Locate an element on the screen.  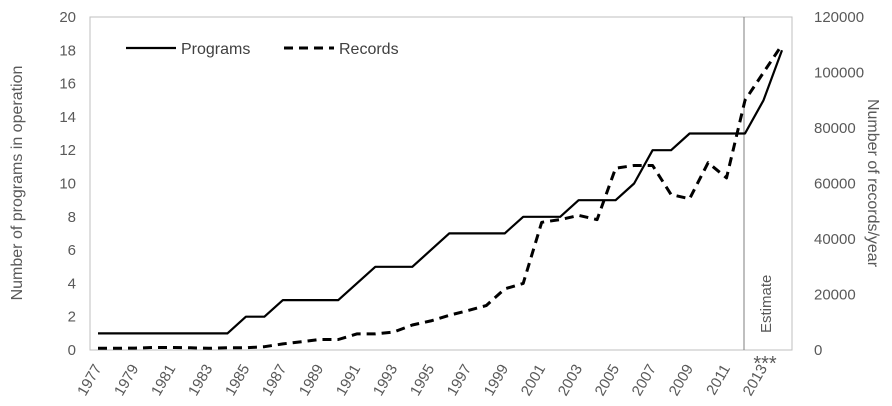
left-axis-ticks: 0 2 4 6 8 10 12 14 16 18 20 is located at coordinates (67, 184).